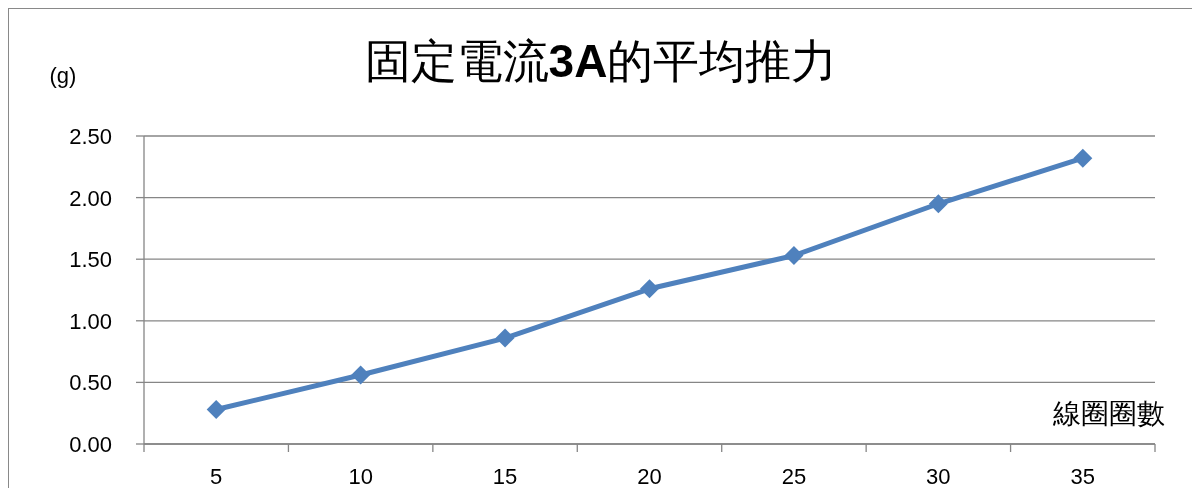  Describe the element at coordinates (63, 75) in the screenshot. I see `y-axis-title: (g)` at that location.